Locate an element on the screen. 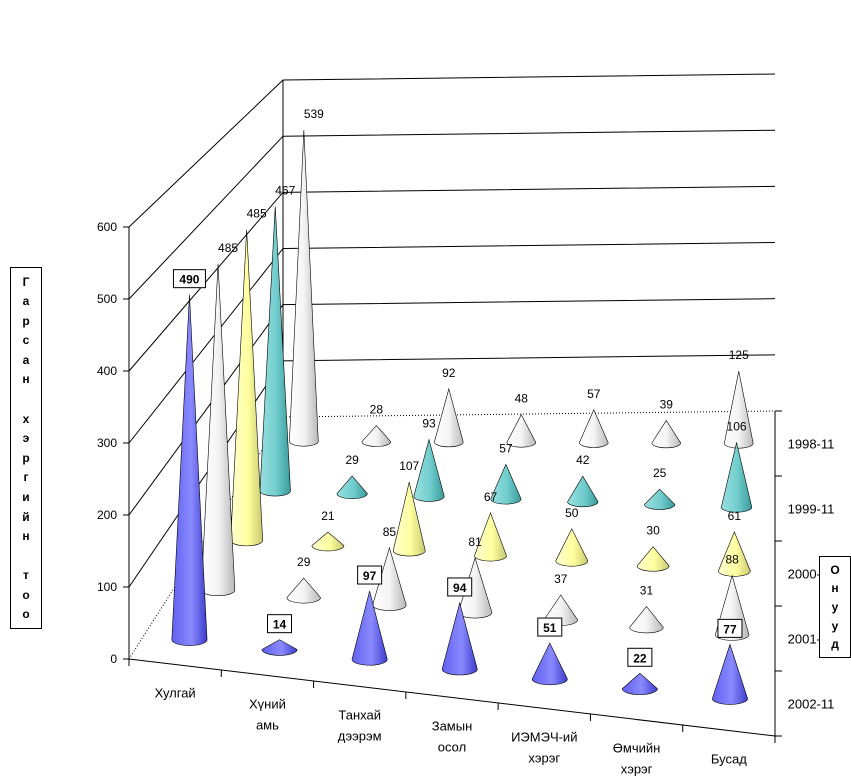  data-label: 467 is located at coordinates (285, 190).